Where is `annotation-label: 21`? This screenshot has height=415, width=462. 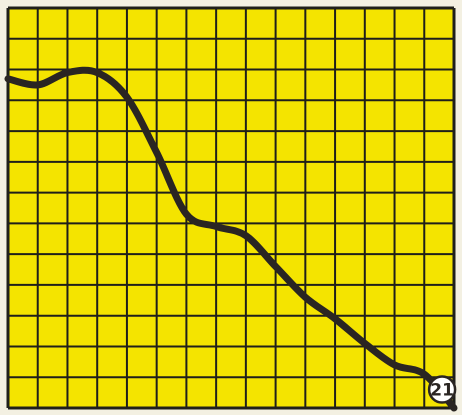 annotation-label: 21 is located at coordinates (442, 391).